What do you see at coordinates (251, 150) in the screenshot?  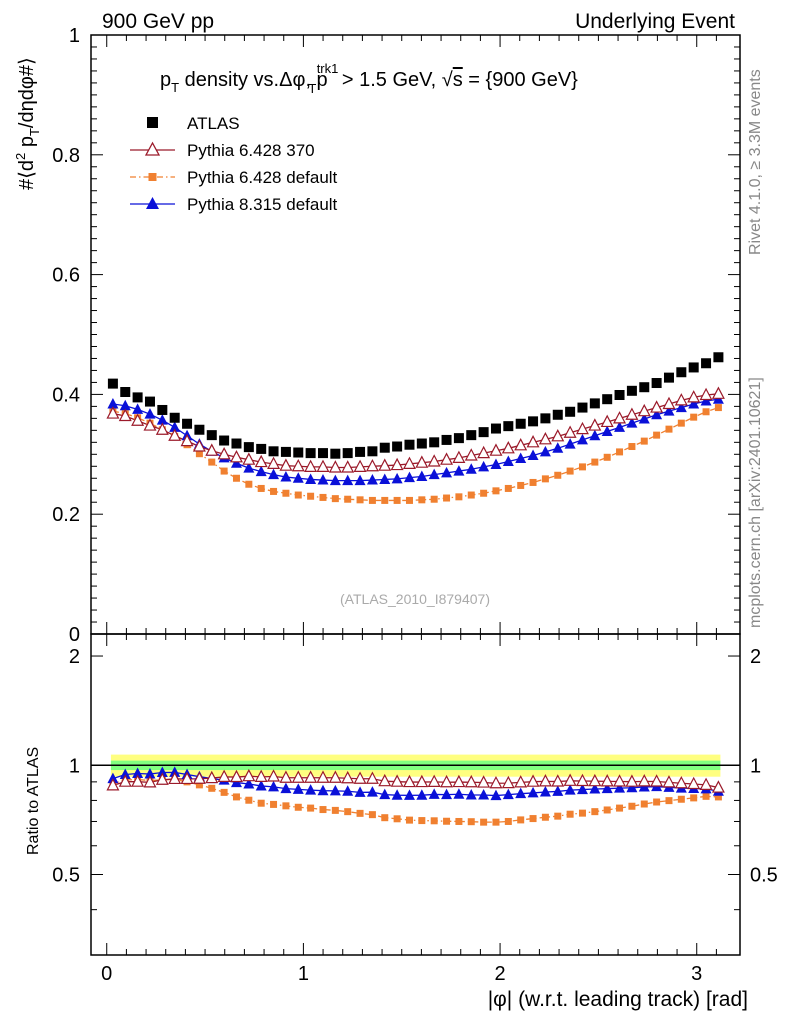 I see `legend-label-py6-370: Pythia 6.428 370` at bounding box center [251, 150].